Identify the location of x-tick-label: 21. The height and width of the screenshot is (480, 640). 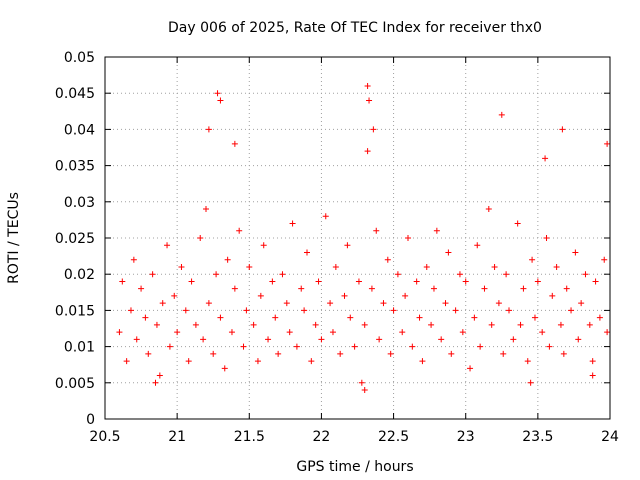
(177, 437).